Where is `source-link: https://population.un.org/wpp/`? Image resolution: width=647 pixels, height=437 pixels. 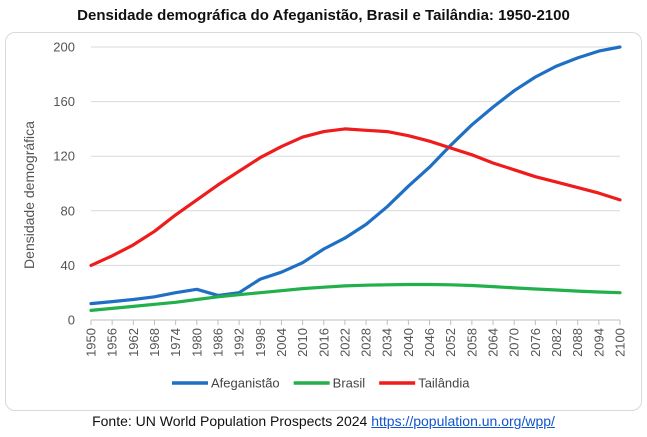 source-link: https://population.un.org/wpp/ is located at coordinates (463, 421).